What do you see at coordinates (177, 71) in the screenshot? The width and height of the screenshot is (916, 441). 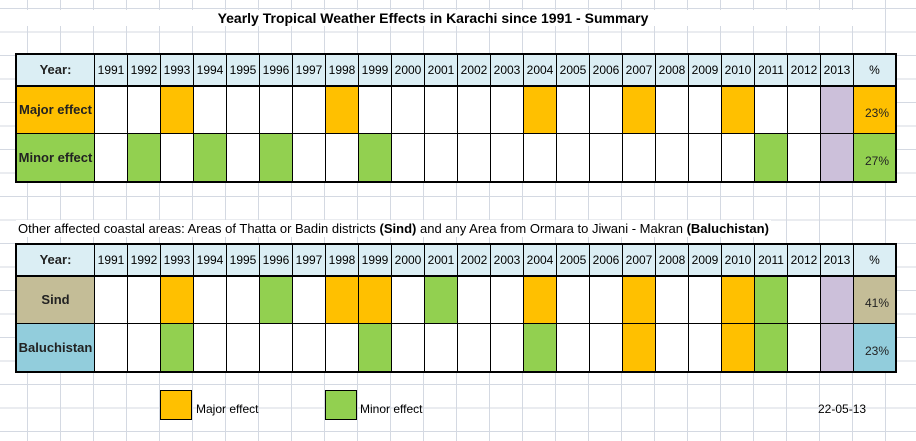 I see `year-header-cell: 1993` at bounding box center [177, 71].